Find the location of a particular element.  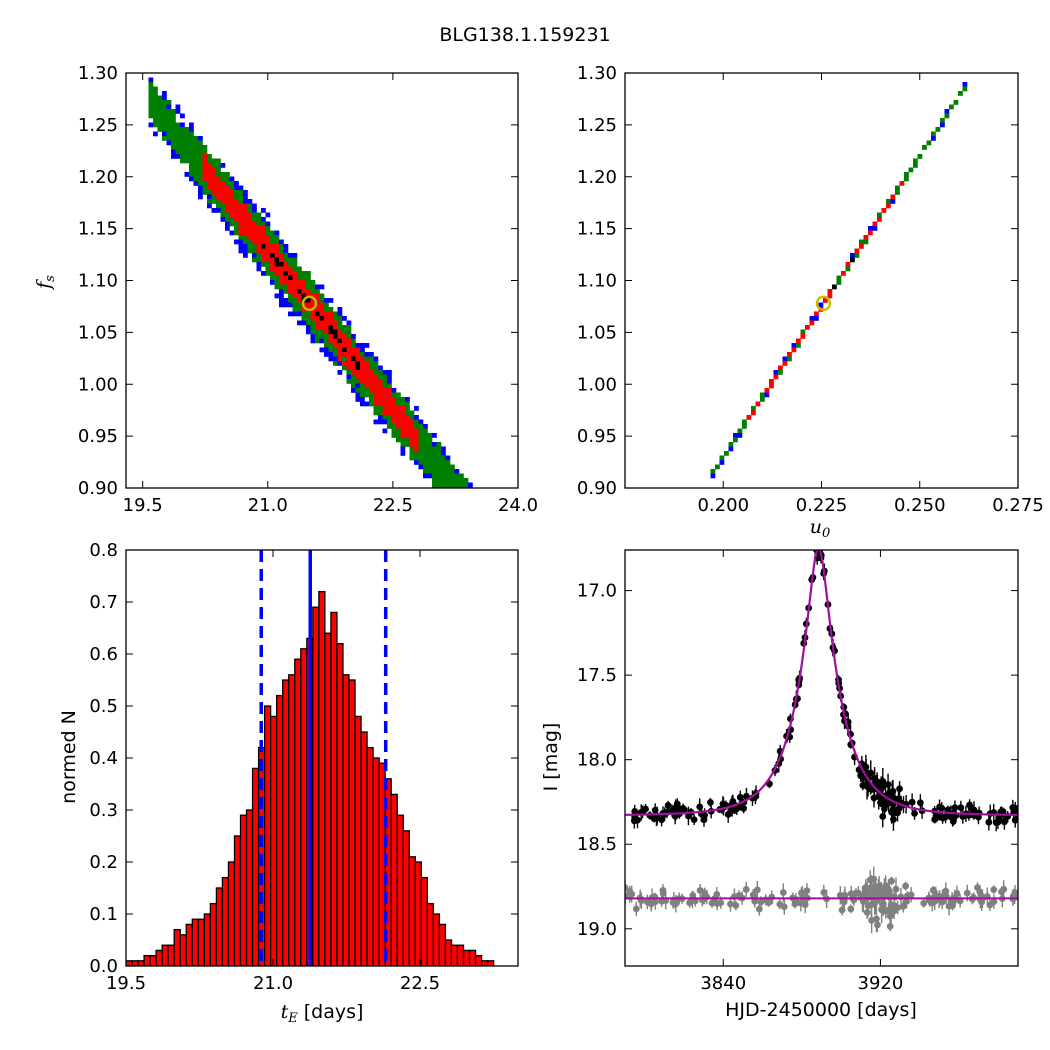

p3-ytick-label: 18.0 is located at coordinates (597, 760).